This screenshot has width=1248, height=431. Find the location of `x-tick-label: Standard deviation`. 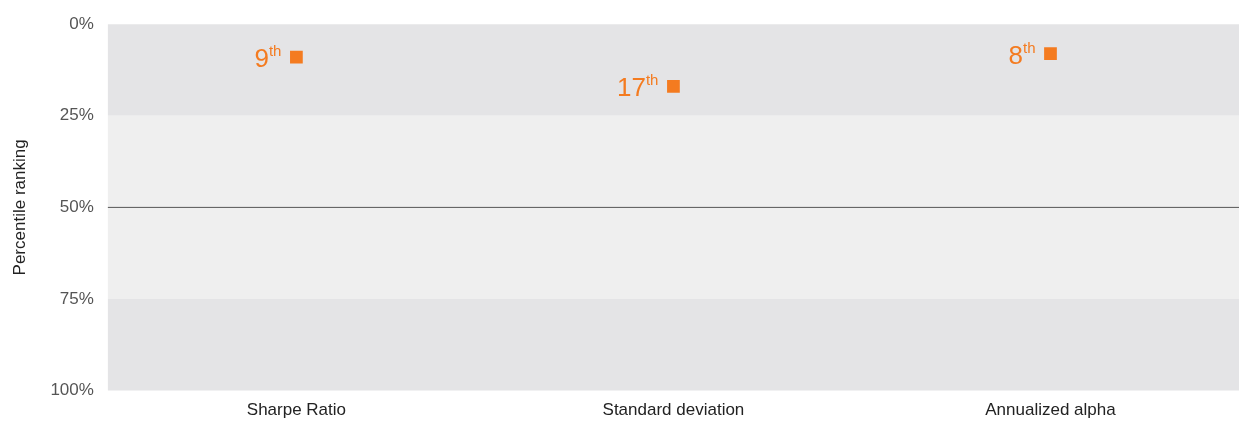

x-tick-label: Standard deviation is located at coordinates (673, 410).